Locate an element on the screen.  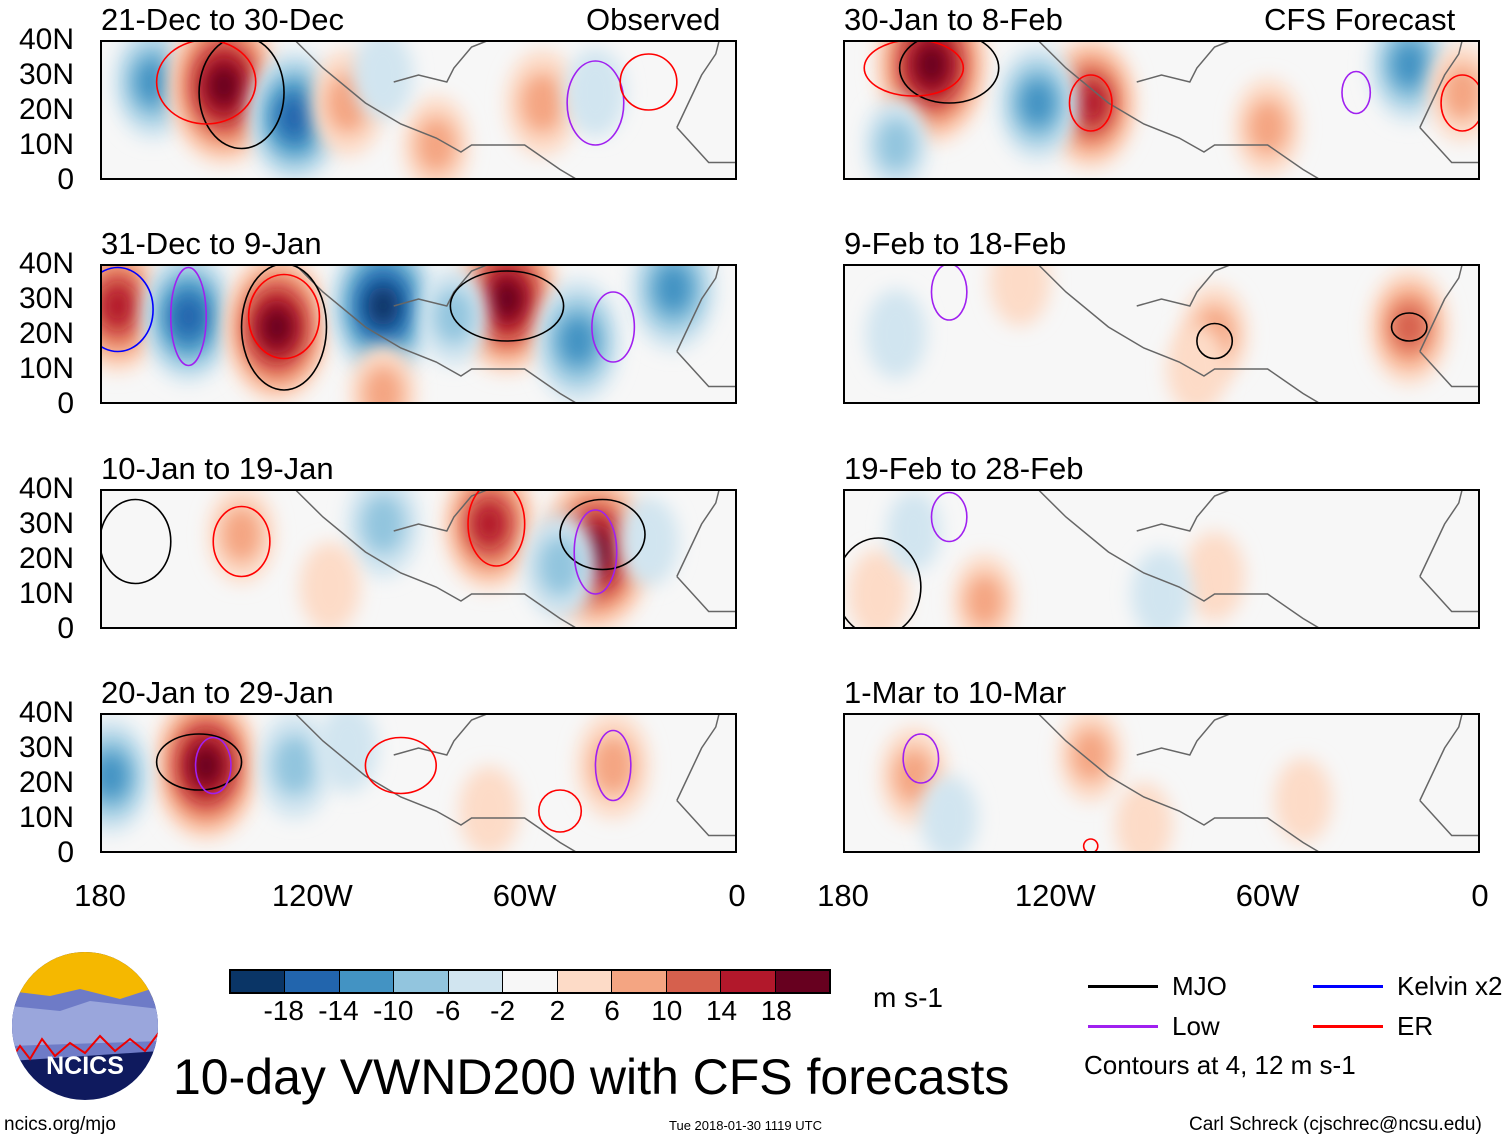
footer-author: Carl Schreck (cjschrec@ncsu.edu) is located at coordinates (1335, 1124).